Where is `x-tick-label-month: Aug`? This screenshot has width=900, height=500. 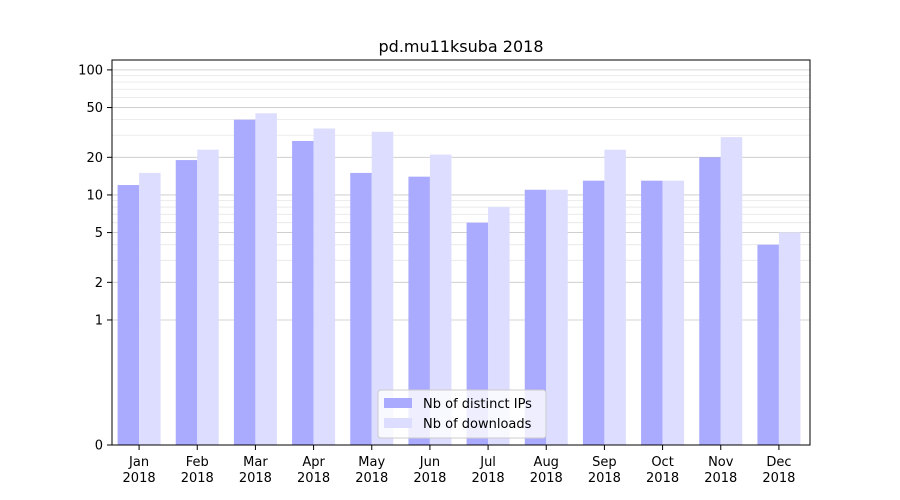 x-tick-label-month: Aug is located at coordinates (546, 462).